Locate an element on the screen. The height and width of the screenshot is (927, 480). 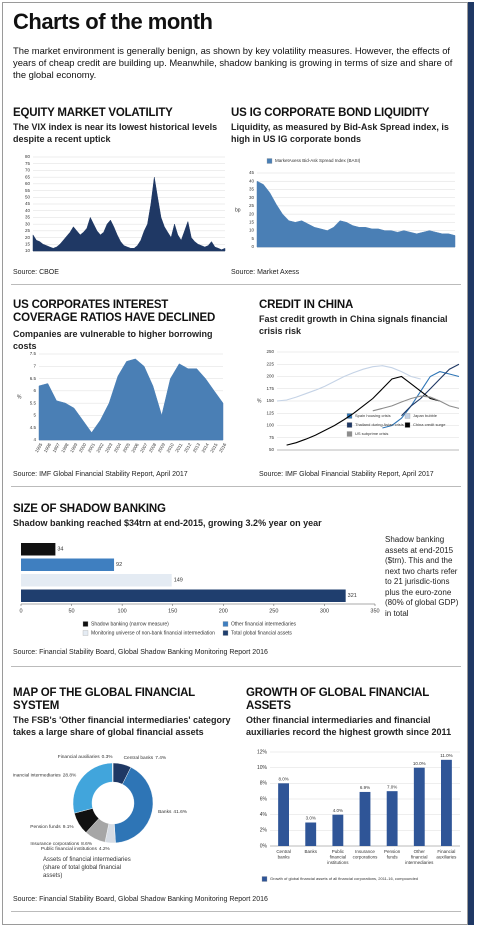
x-tick-label: 250 is located at coordinates (273, 611).